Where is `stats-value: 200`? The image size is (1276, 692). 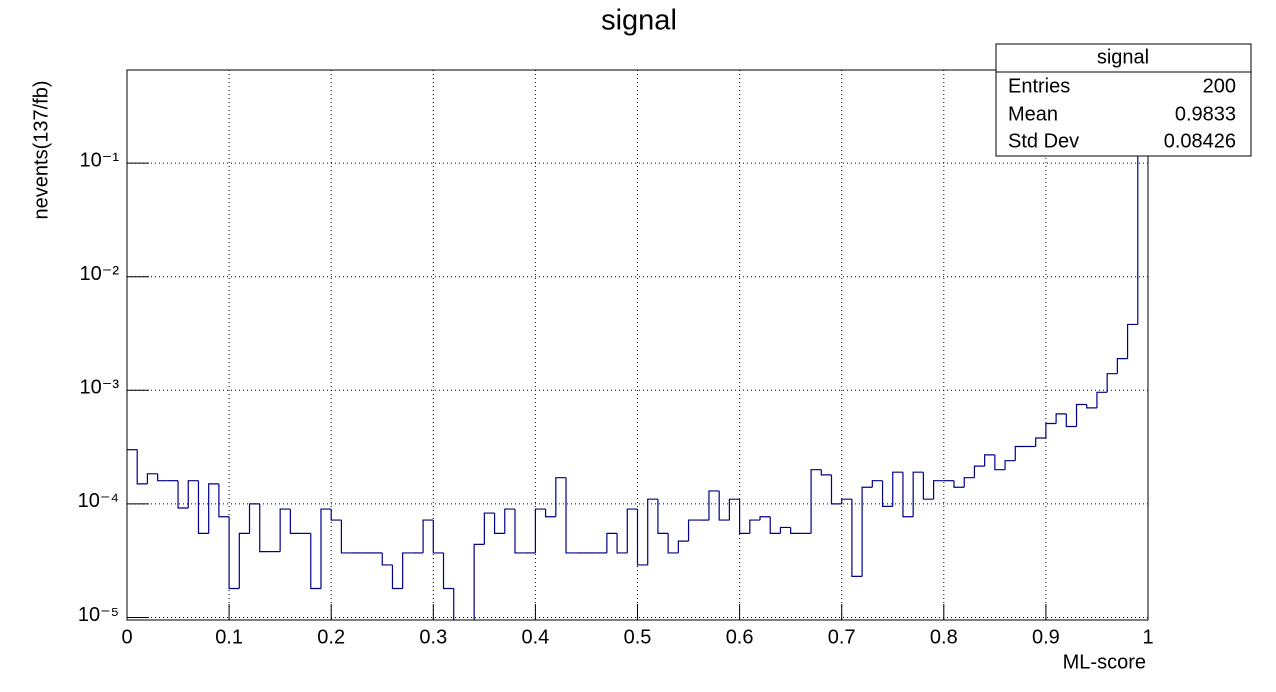 stats-value: 200 is located at coordinates (1219, 86).